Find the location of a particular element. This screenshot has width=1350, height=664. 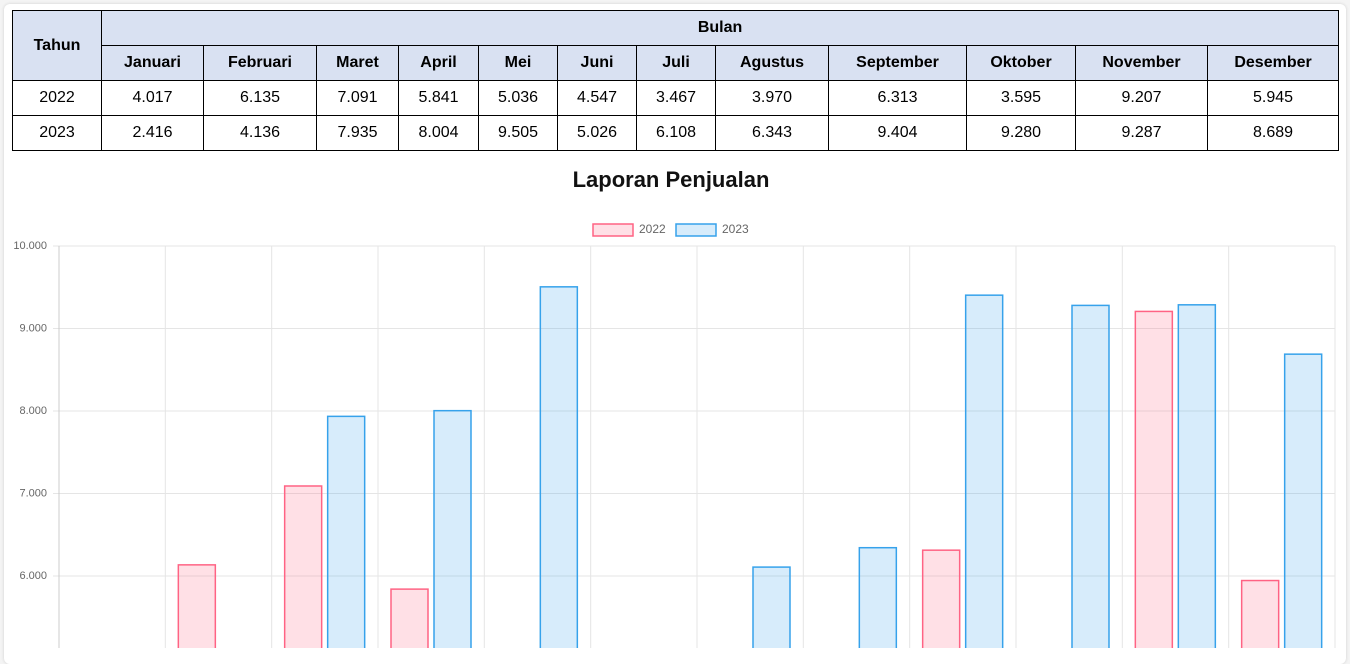

value-cell: 6.108 is located at coordinates (676, 133).